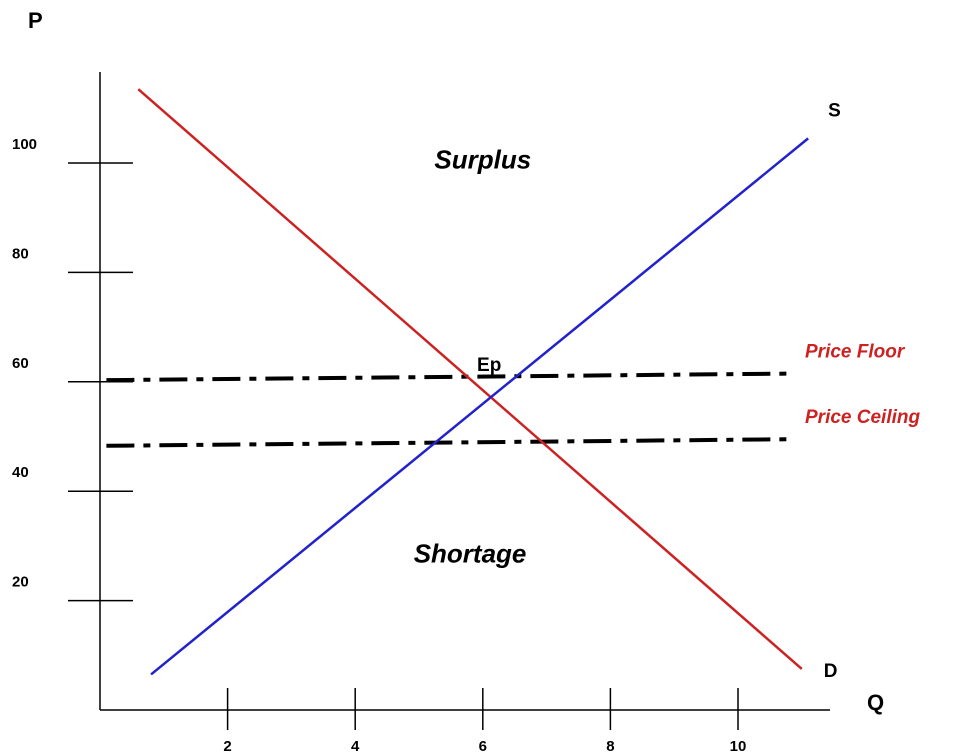 The image size is (953, 754). Describe the element at coordinates (355, 746) in the screenshot. I see `x-tick-label-4: 4` at that location.